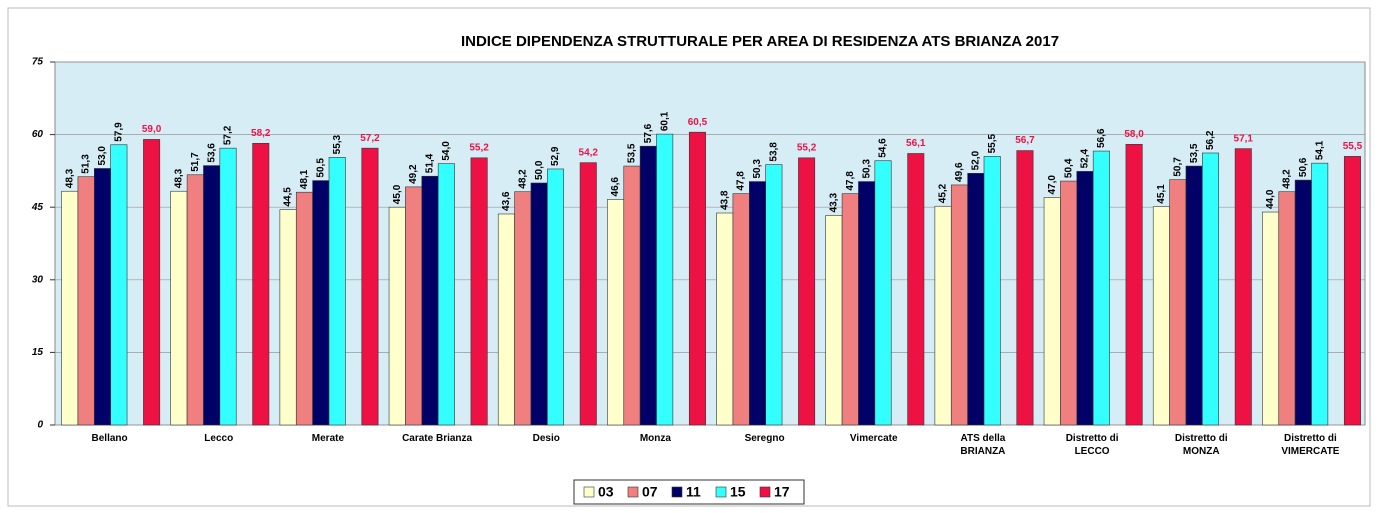 Image resolution: width=1379 pixels, height=513 pixels. I want to click on y-tick-label: 75, so click(38, 62).